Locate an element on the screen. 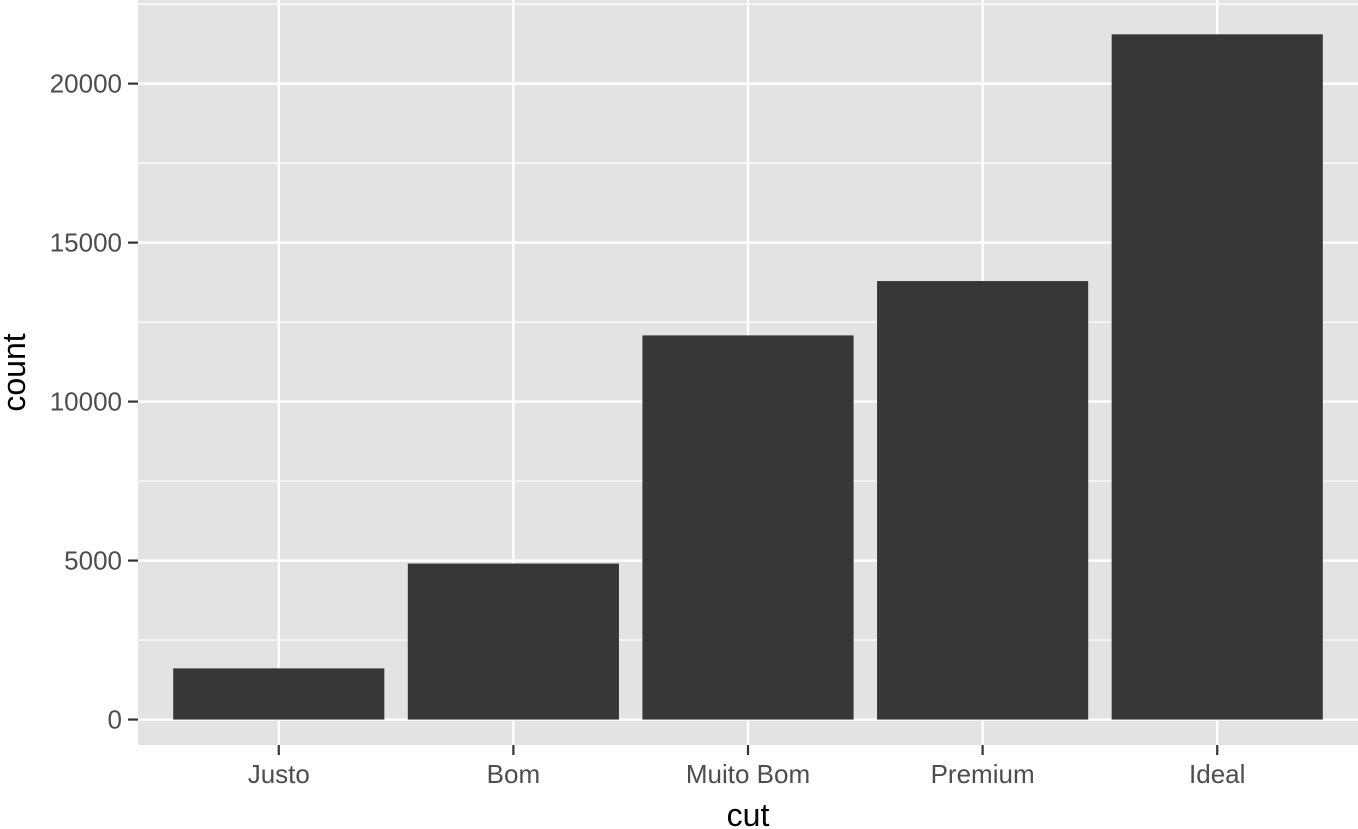 Image resolution: width=1358 pixels, height=829 pixels. x-axis: Justo Bom Muito Bom Premium Ideal is located at coordinates (746, 767).